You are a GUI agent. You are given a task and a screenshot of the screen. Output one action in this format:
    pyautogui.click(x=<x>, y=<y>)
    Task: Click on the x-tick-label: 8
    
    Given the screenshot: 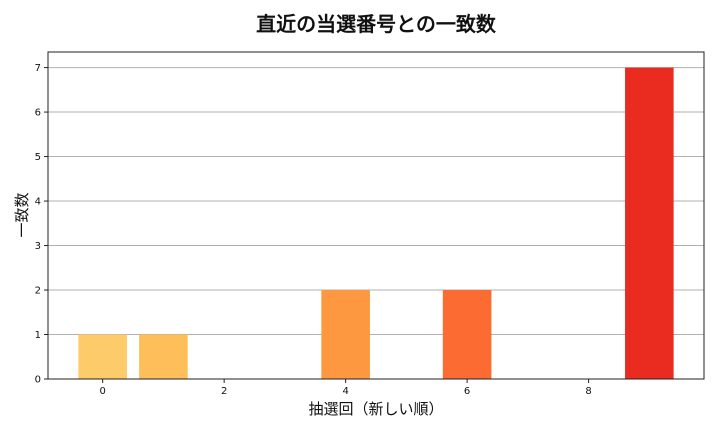 What is the action you would take?
    pyautogui.click(x=588, y=391)
    